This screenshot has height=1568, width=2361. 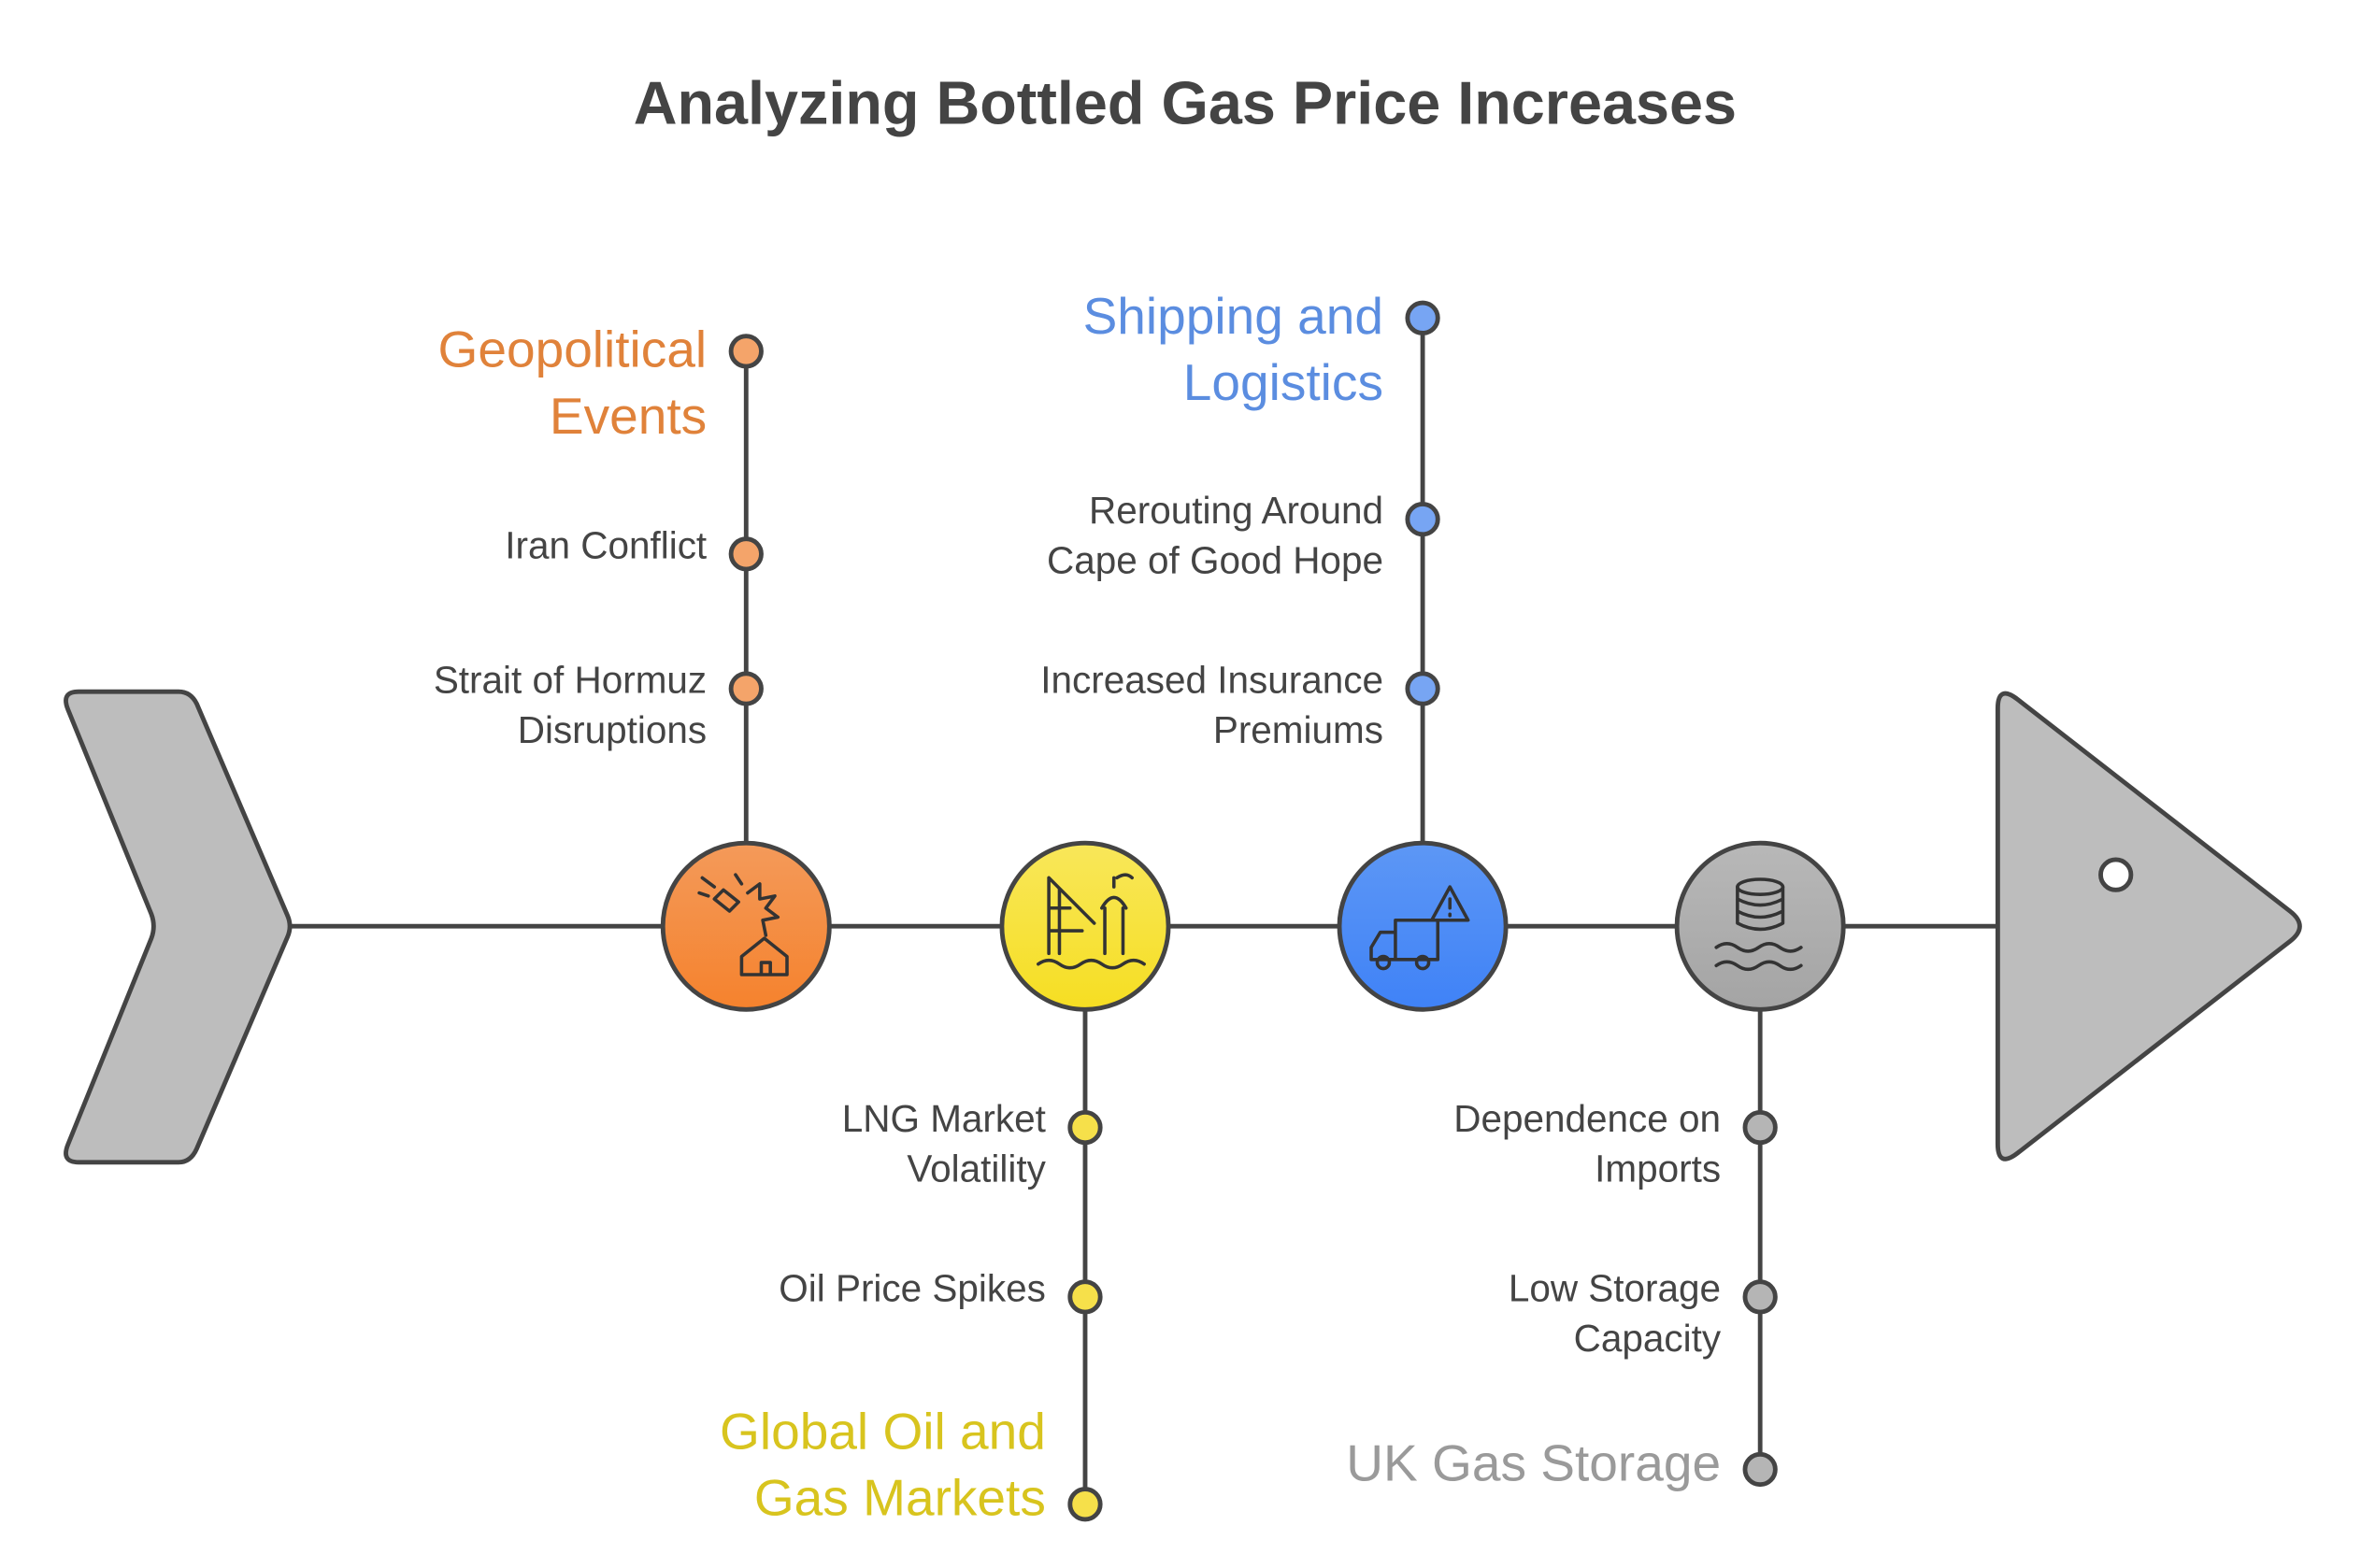 I want to click on branch-title-line: UK Gas Storage, so click(x=1533, y=1462).